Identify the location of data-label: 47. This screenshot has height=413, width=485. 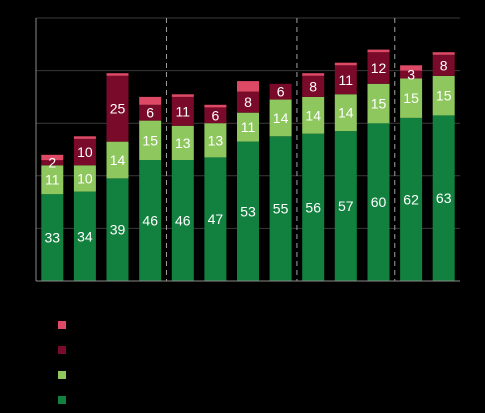
(216, 219).